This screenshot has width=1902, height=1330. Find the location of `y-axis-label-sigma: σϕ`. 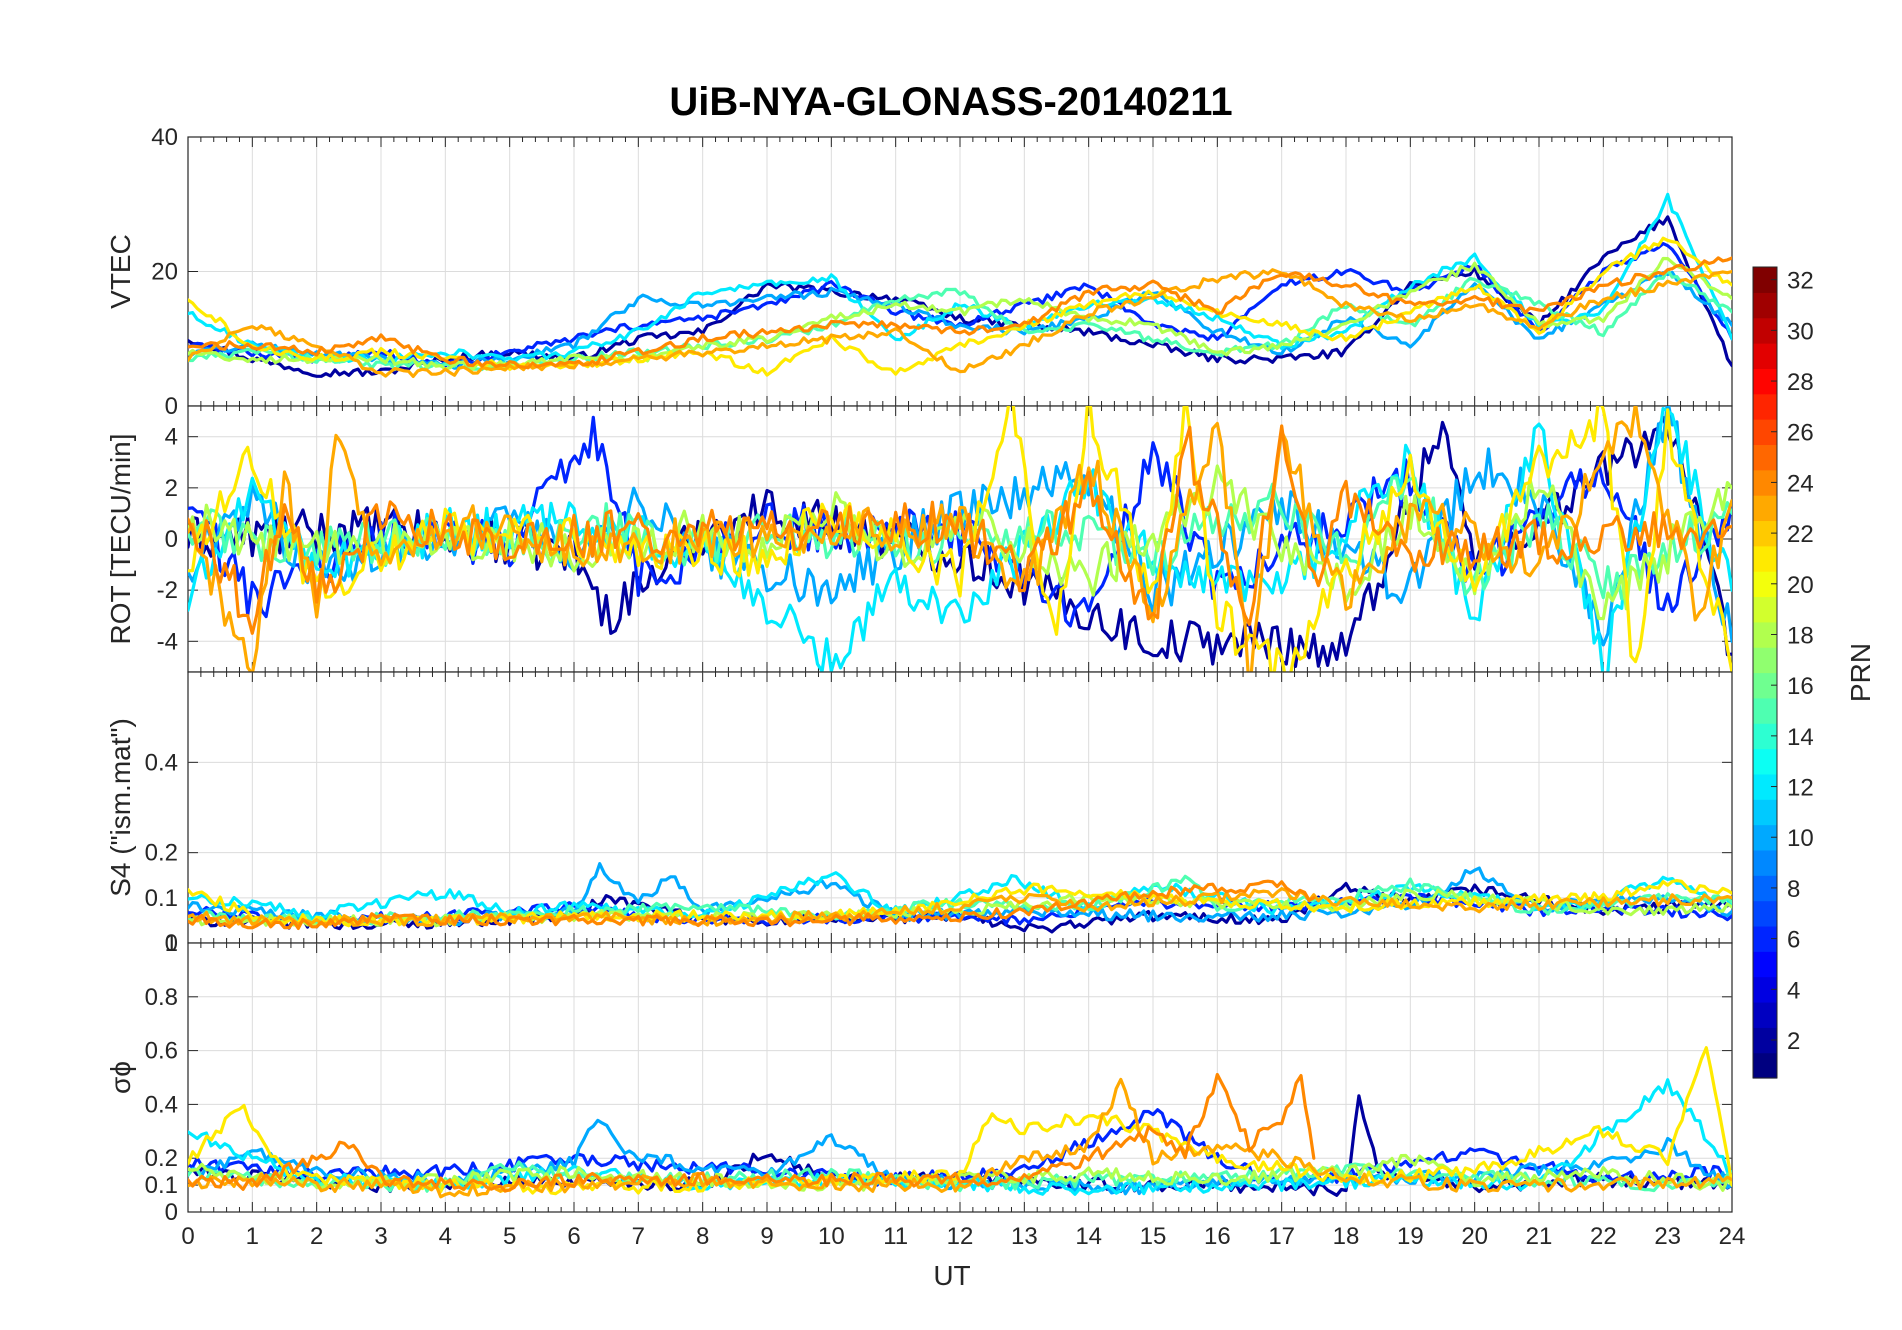

y-axis-label-sigma: σϕ is located at coordinates (120, 1077).